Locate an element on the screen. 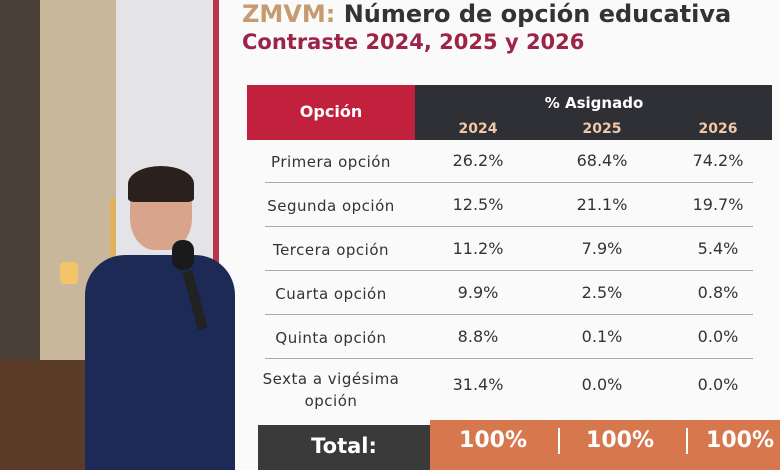 This screenshot has width=780, height=470. subtitle: Contraste 2024, 2025 y 2026 is located at coordinates (413, 42).